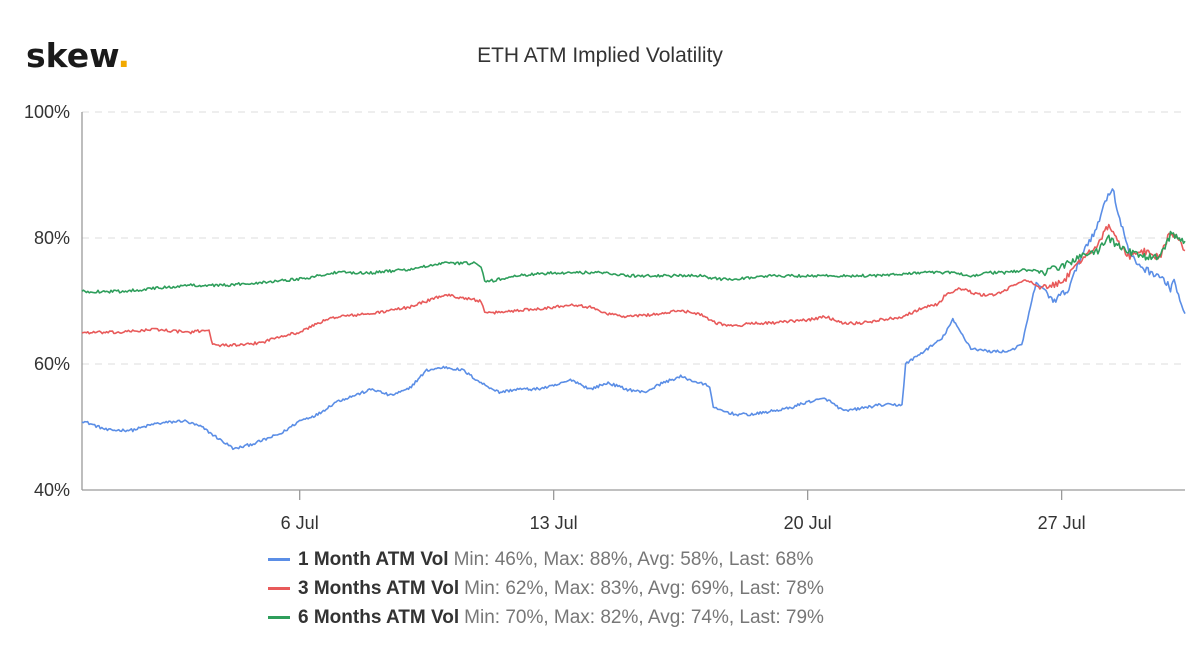  I want to click on y-tick-label: 40%, so click(52, 490).